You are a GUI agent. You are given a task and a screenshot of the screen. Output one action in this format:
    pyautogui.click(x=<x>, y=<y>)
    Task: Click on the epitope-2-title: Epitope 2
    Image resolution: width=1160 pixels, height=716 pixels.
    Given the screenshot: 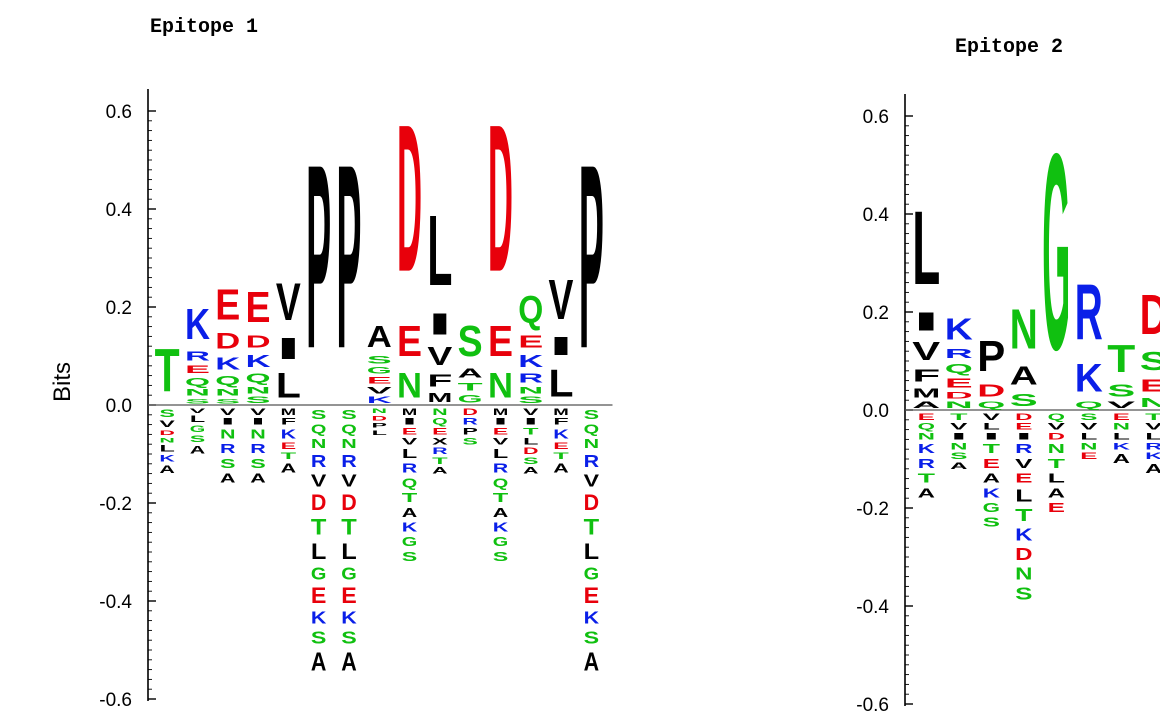 What is the action you would take?
    pyautogui.click(x=1009, y=47)
    